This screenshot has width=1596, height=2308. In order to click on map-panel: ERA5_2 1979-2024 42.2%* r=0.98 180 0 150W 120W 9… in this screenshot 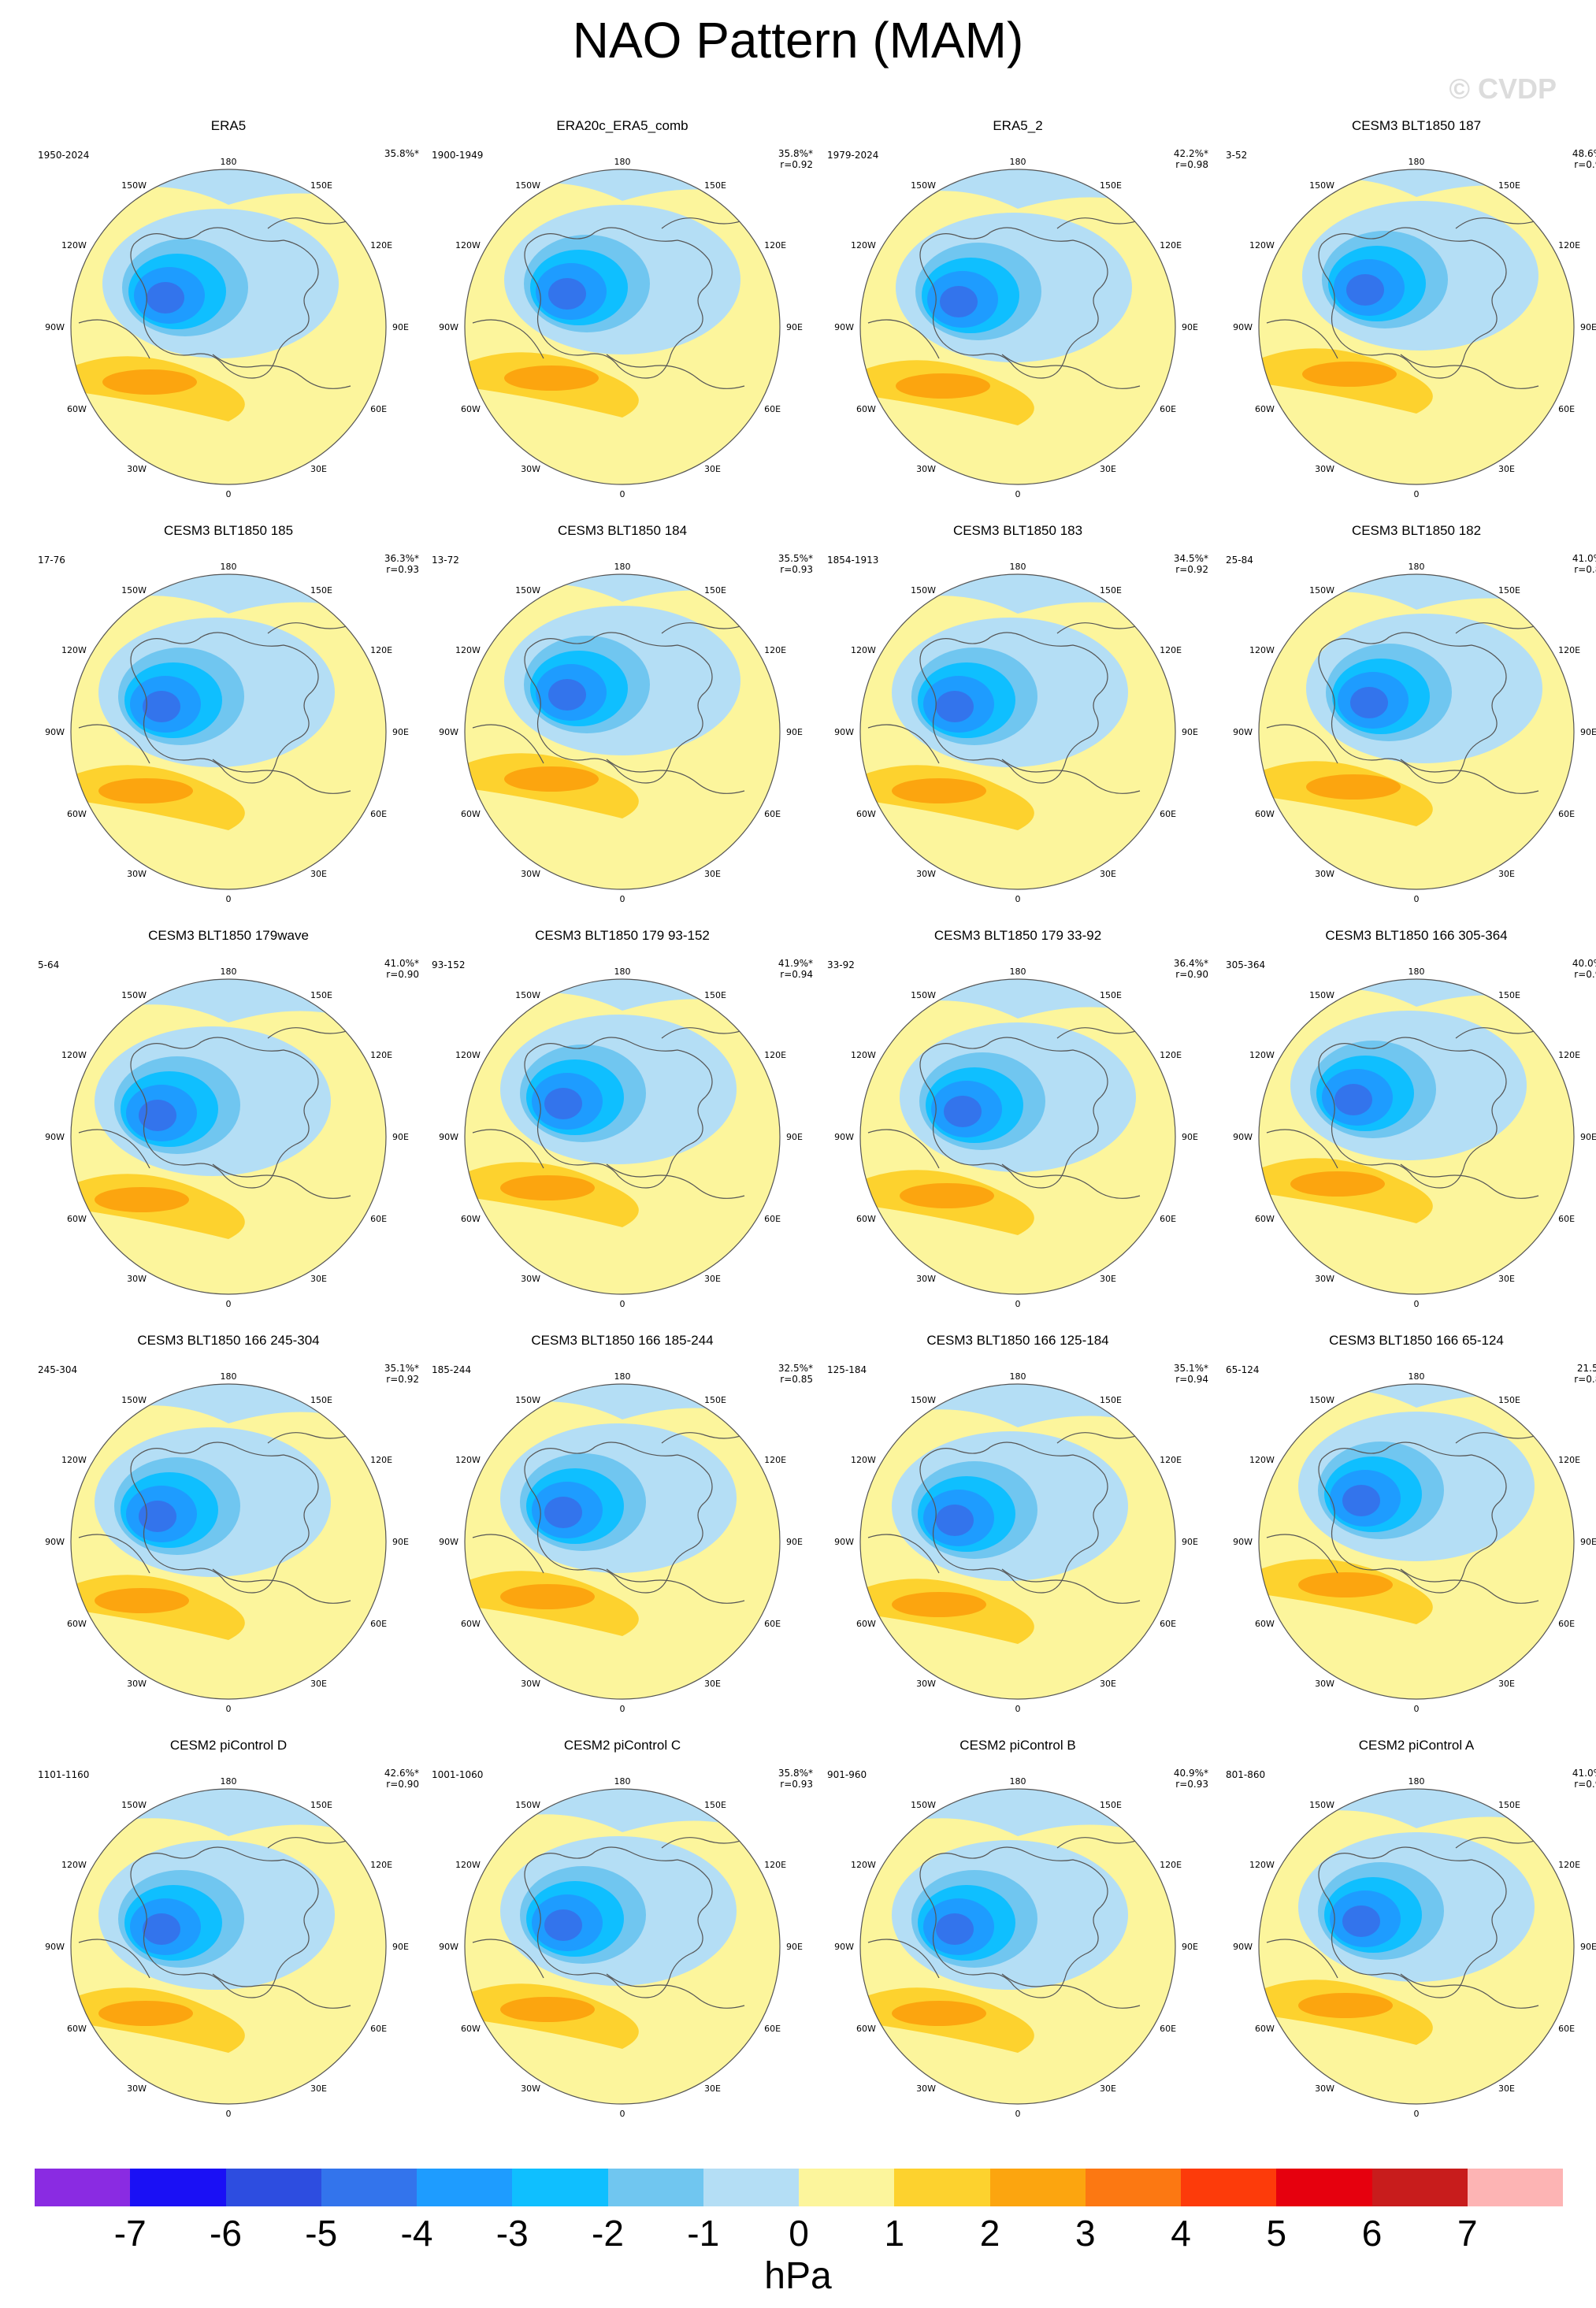, I will do `click(1018, 319)`.